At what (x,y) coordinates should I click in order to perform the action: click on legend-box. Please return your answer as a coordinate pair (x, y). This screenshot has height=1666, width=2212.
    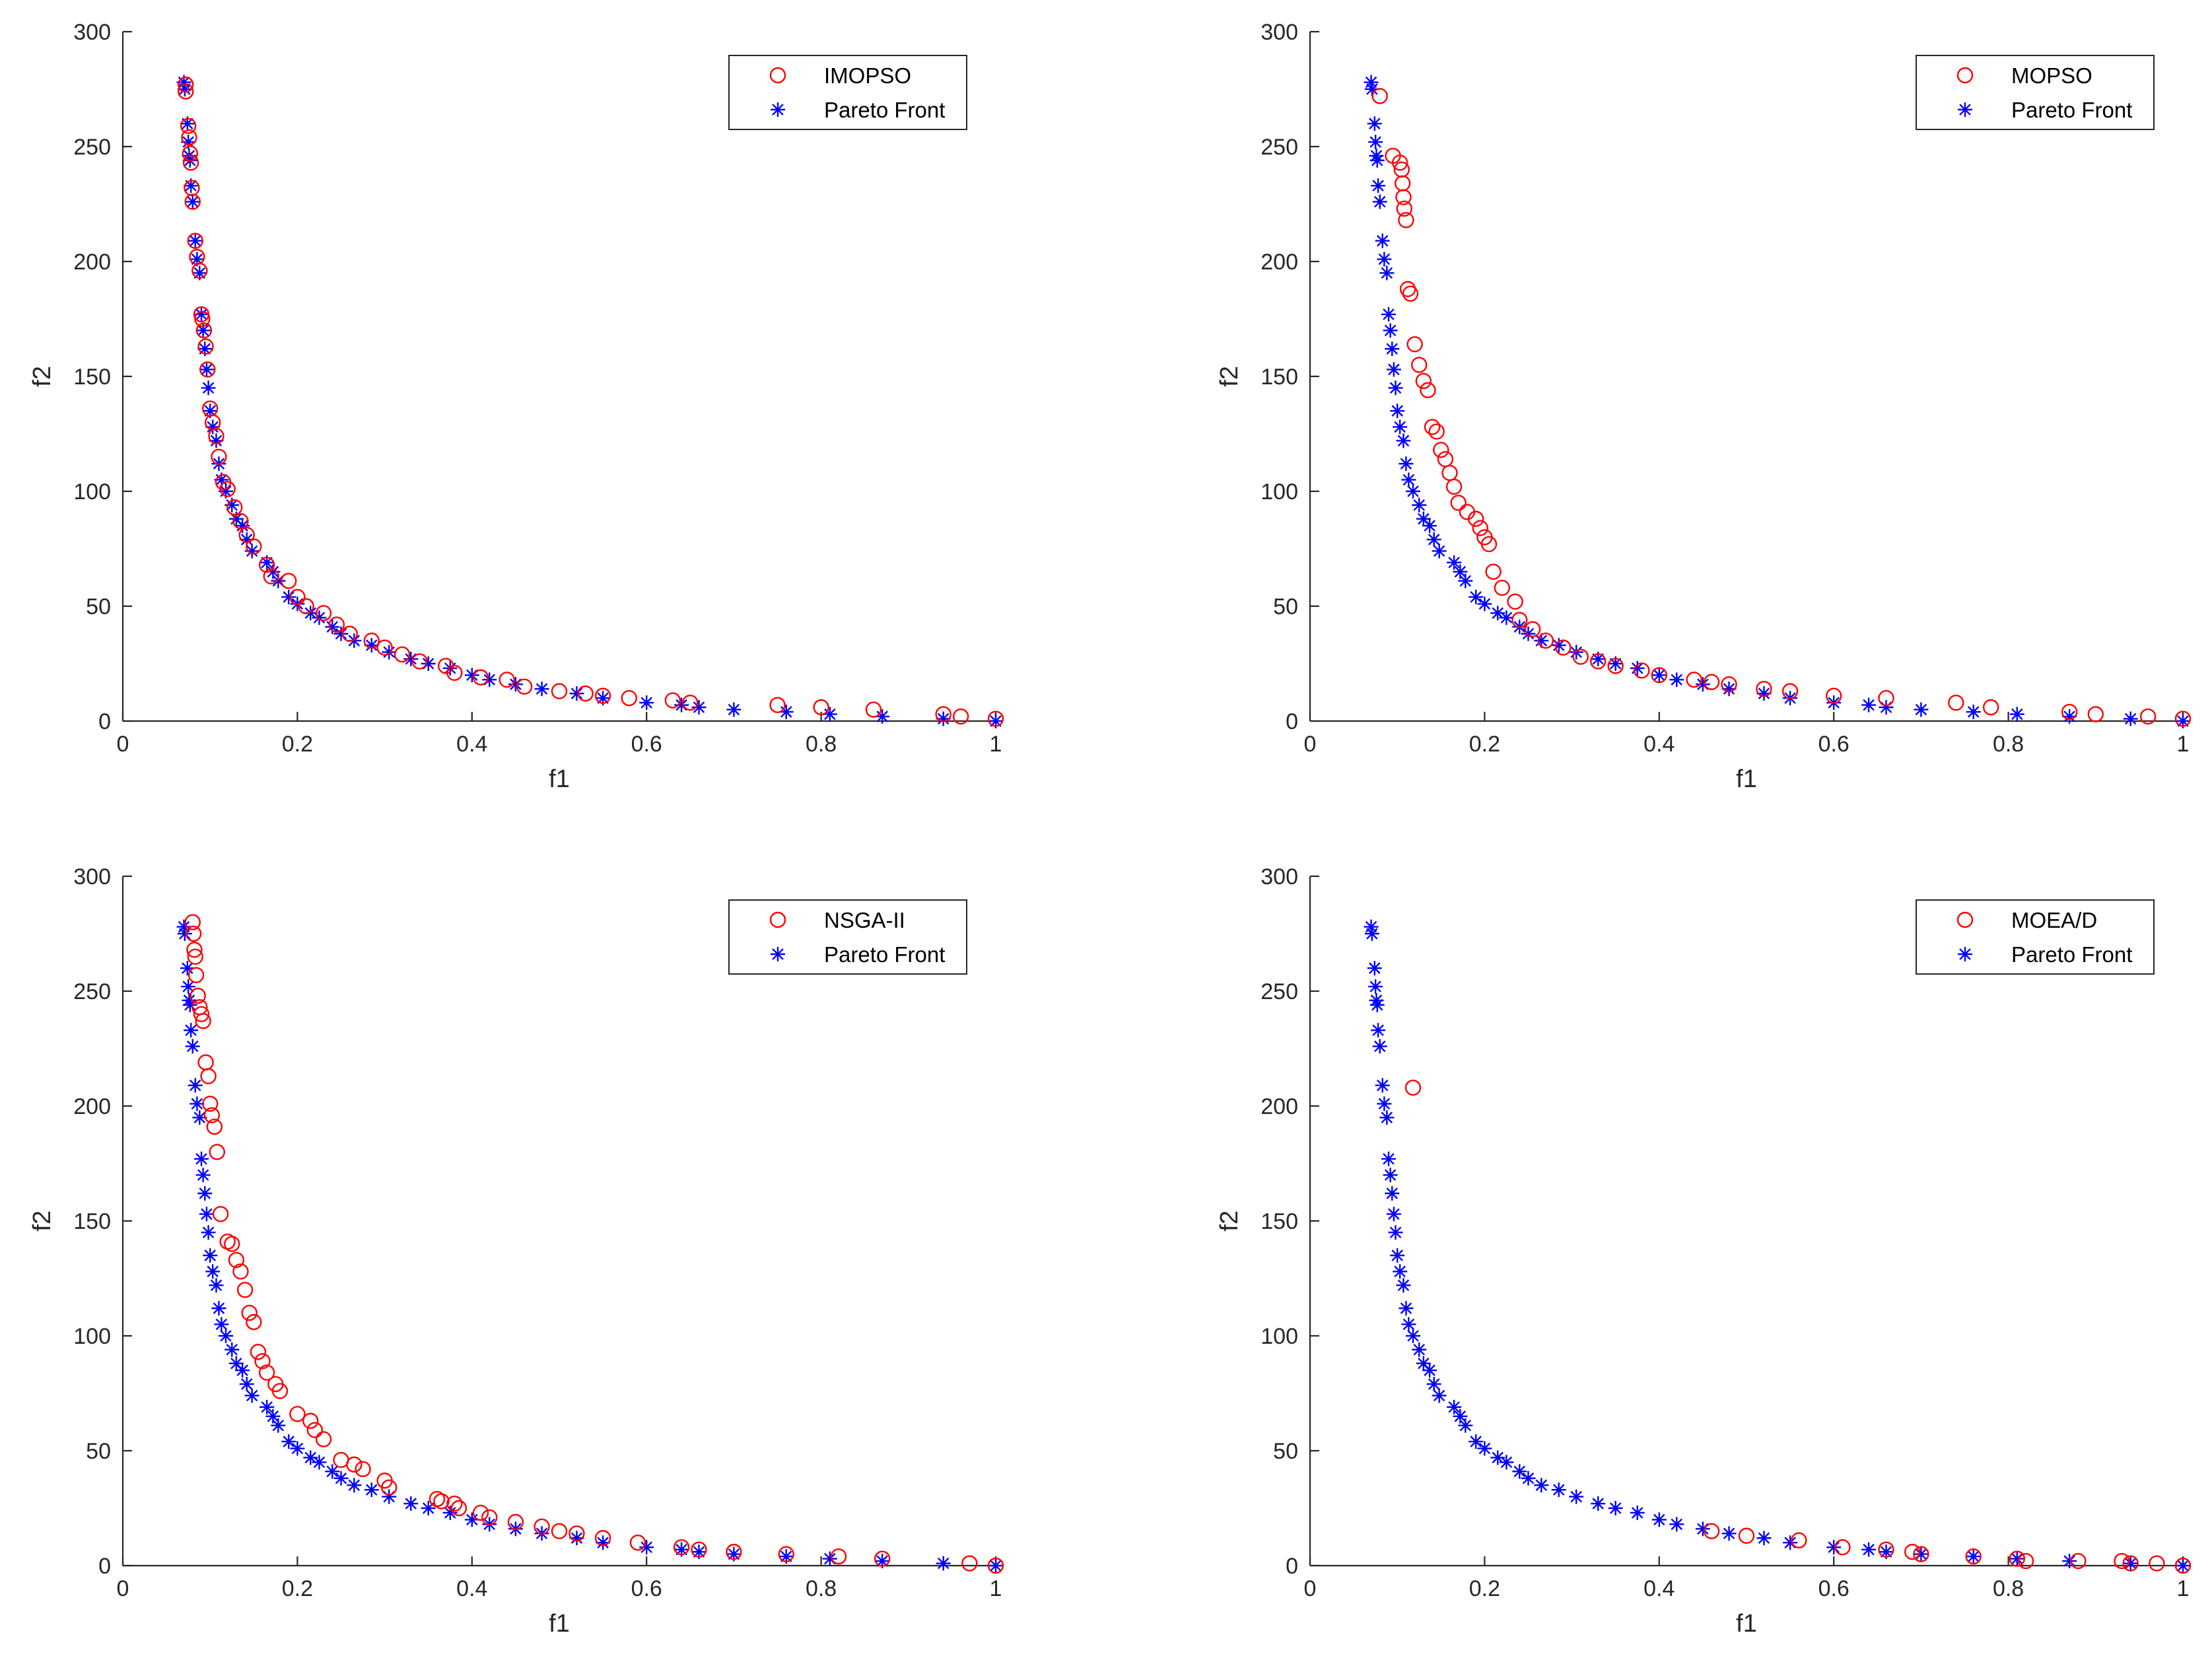
    Looking at the image, I should click on (2036, 937).